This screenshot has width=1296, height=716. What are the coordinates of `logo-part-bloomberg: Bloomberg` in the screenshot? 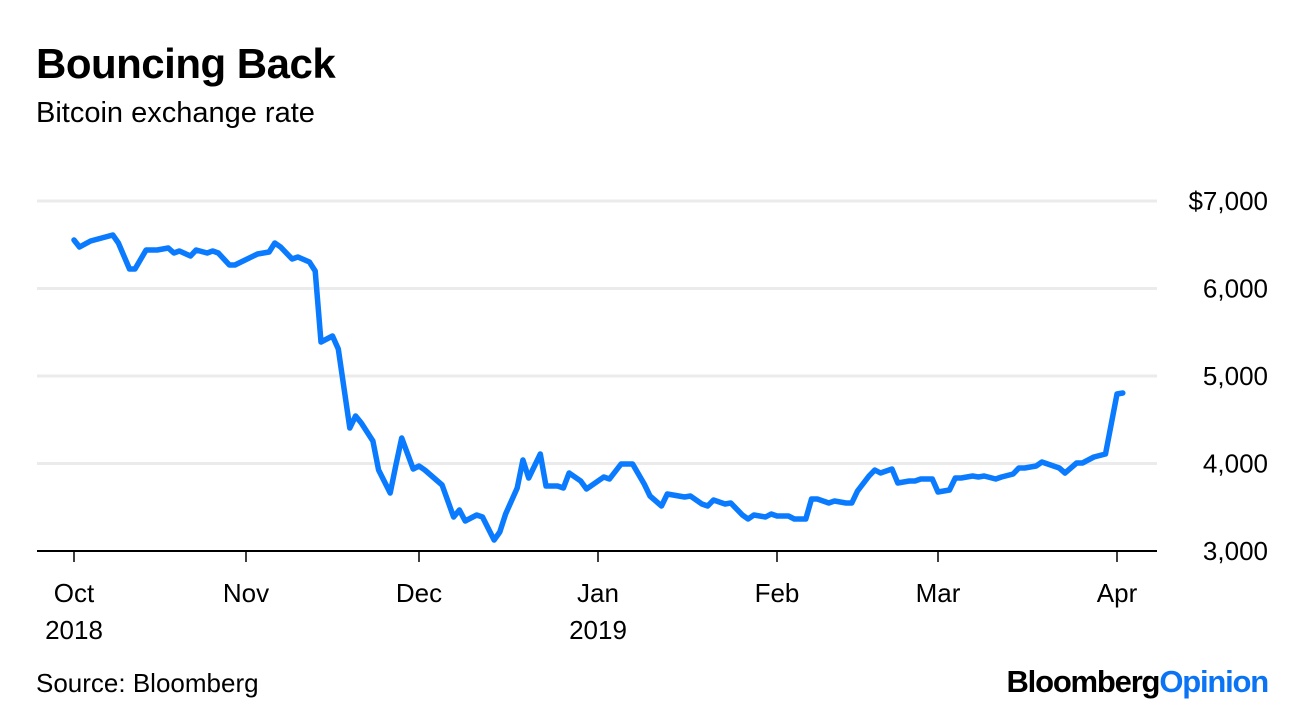 It's located at (1083, 681).